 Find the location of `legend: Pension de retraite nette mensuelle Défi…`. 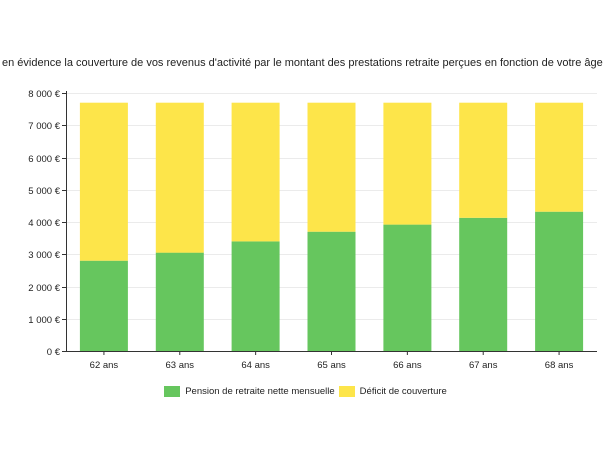

legend: Pension de retraite nette mensuelle Défi… is located at coordinates (305, 391).